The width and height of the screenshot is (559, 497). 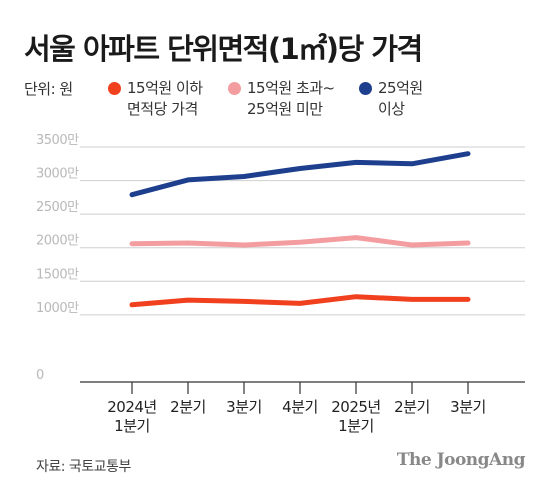 I want to click on x-tick-label: 4분기, so click(x=300, y=407).